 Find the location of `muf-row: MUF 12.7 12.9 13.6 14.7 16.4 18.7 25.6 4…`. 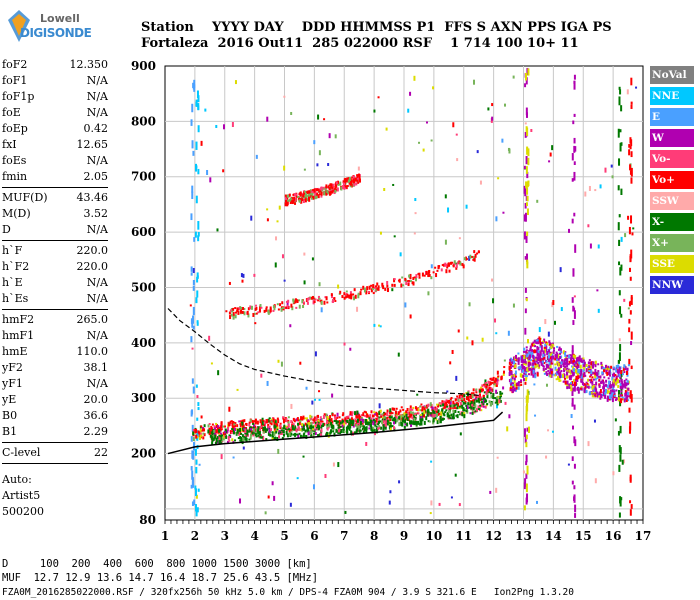

muf-row: MUF 12.7 12.9 13.6 14.7 16.4 18.7 25.6 4… is located at coordinates (160, 578).